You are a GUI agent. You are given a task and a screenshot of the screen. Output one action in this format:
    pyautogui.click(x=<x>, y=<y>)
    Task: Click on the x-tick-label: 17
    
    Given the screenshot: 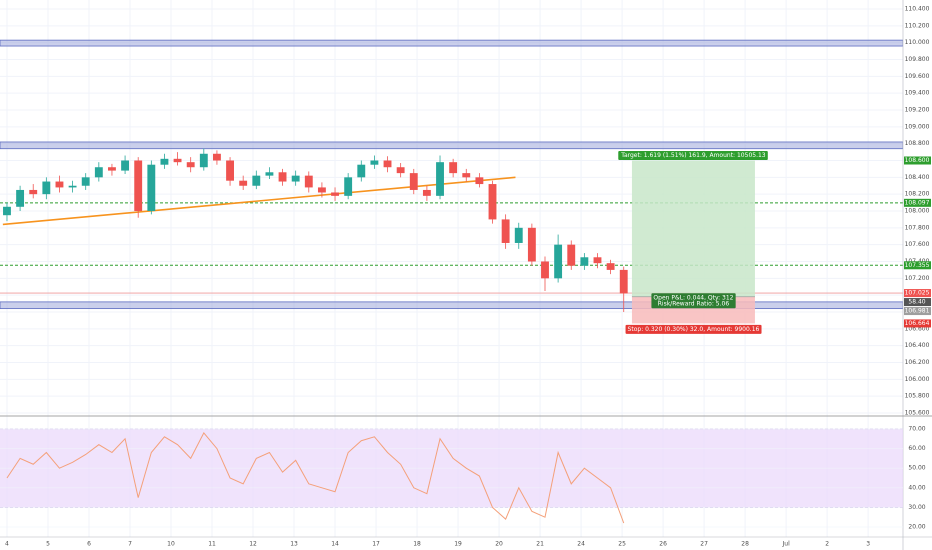 What is the action you would take?
    pyautogui.click(x=376, y=544)
    